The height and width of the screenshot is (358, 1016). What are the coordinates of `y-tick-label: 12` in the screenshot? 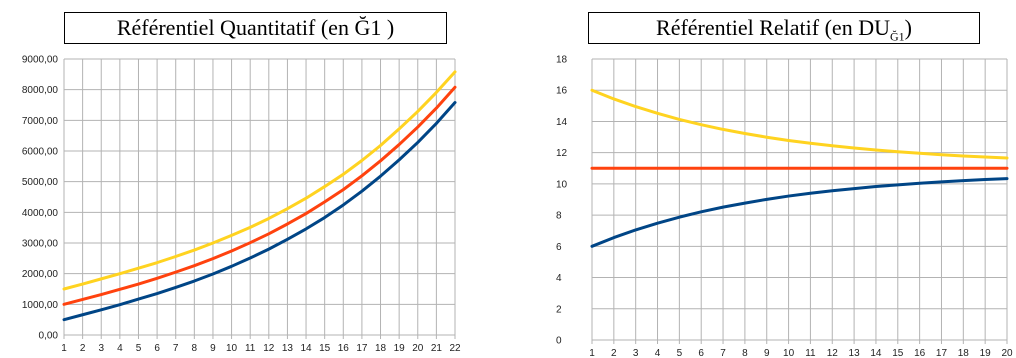 It's located at (562, 153).